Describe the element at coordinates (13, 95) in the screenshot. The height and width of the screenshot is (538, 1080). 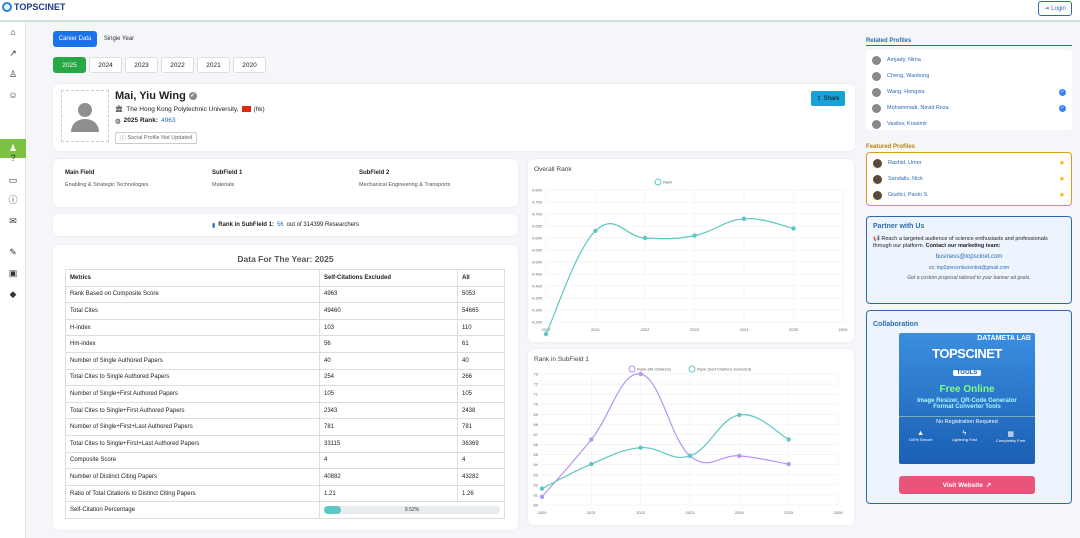
I see `user-plus-icon: ☺` at that location.